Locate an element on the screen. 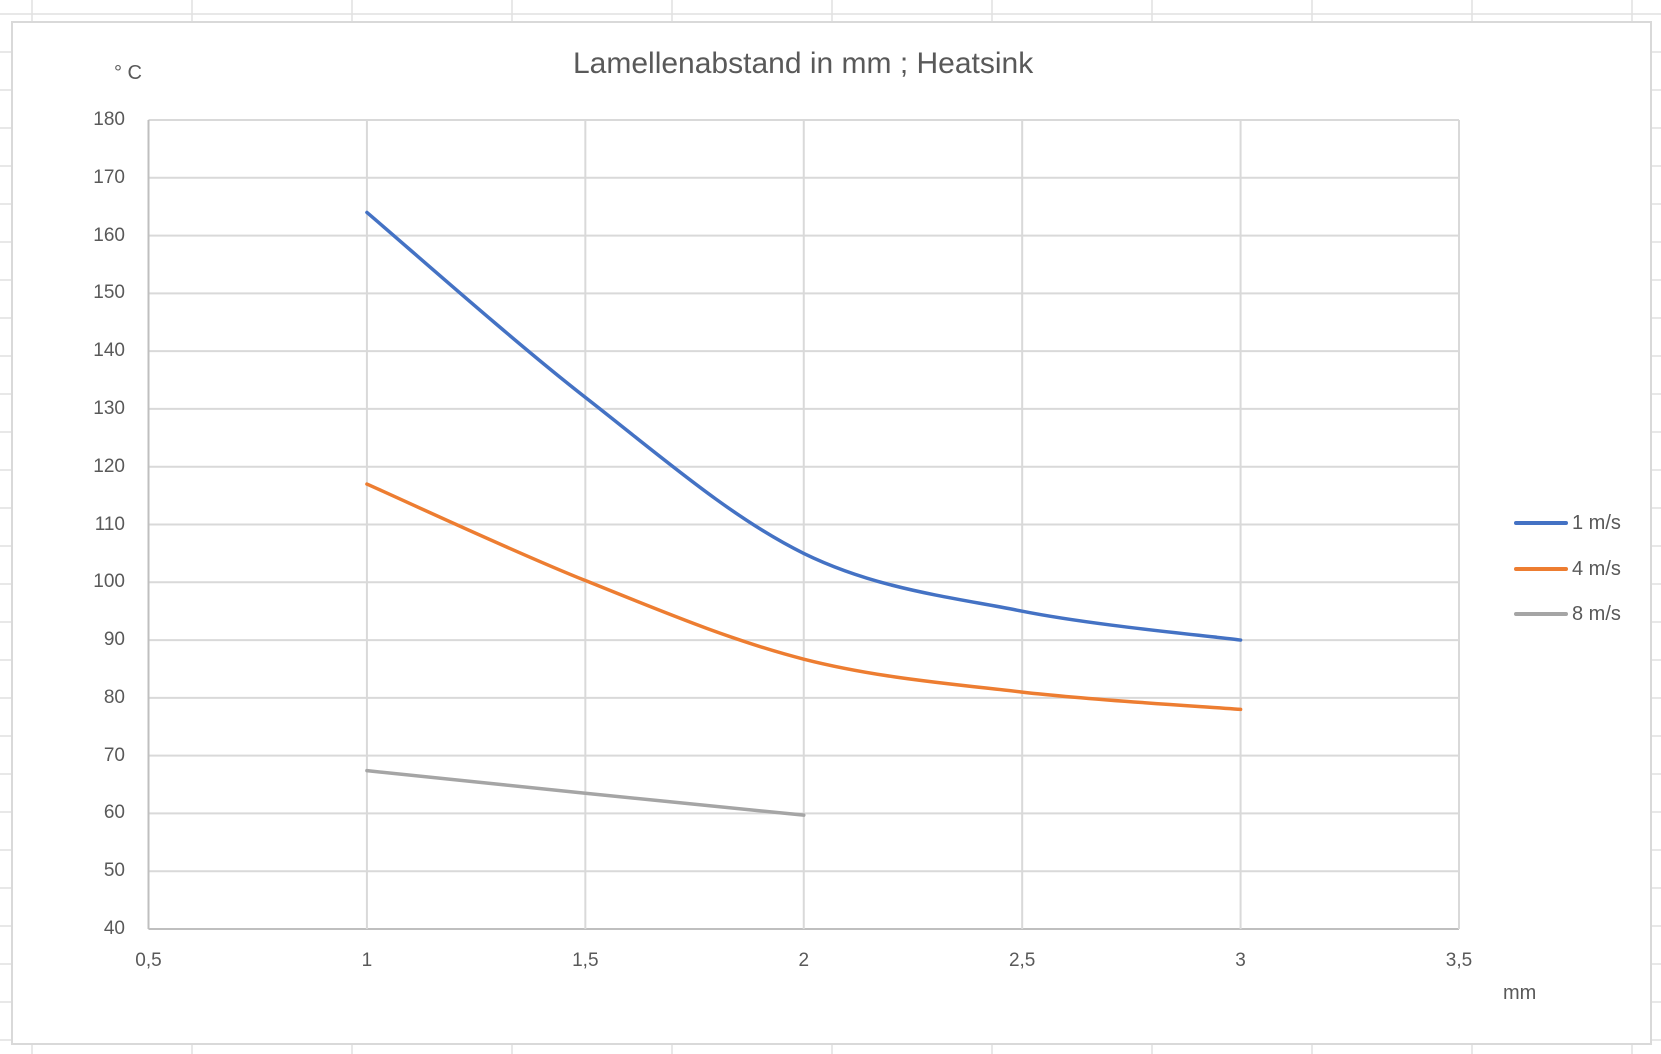  y-tick-label: 40 is located at coordinates (114, 928).